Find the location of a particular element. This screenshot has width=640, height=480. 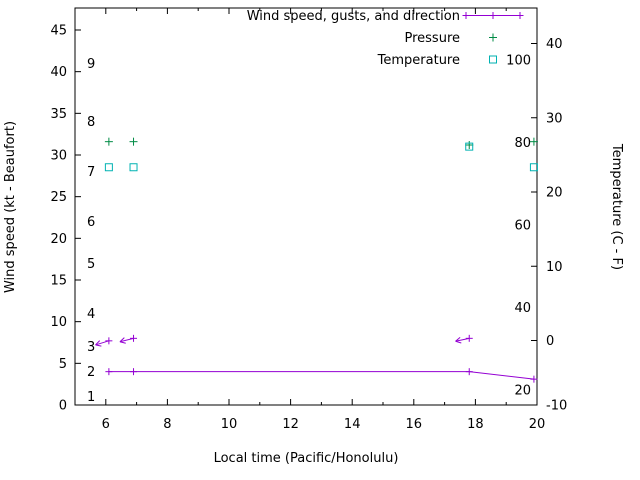

fahrenheit-label: 100 is located at coordinates (518, 61).